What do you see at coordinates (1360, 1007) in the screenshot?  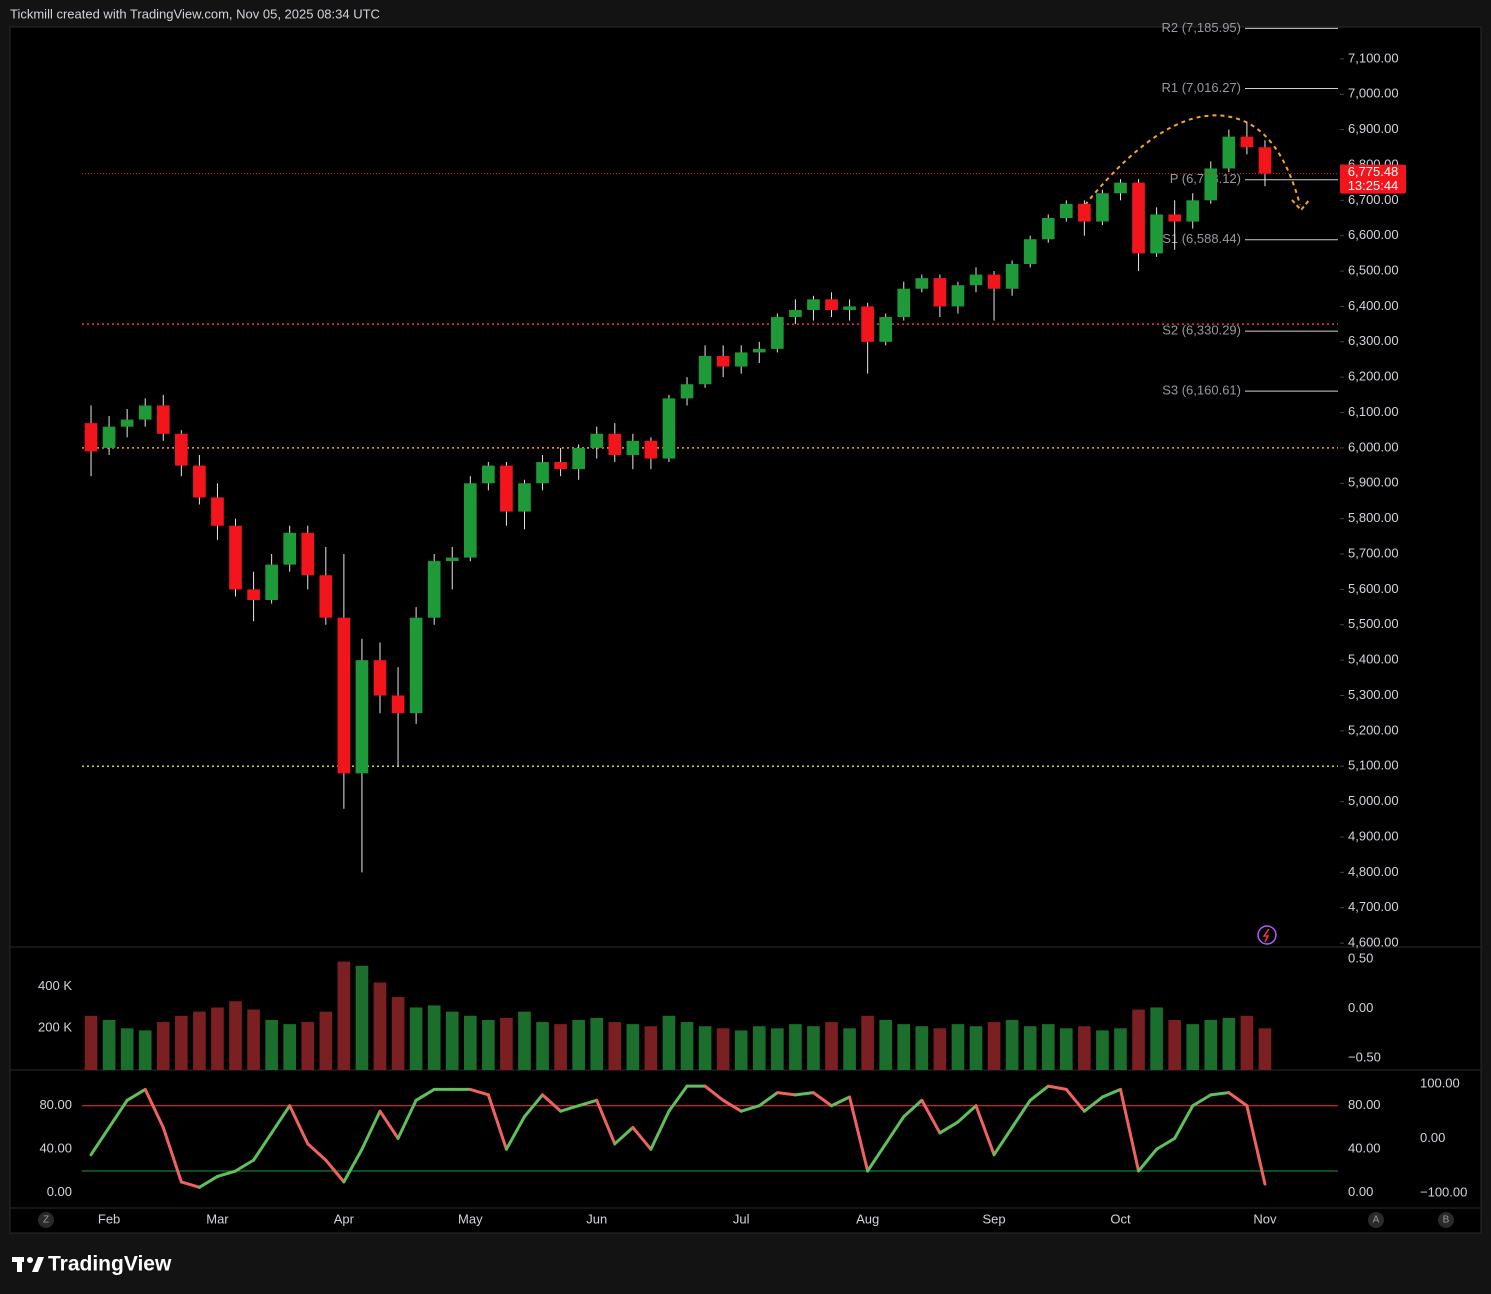 I see `y2-tick-label: 0.00` at bounding box center [1360, 1007].